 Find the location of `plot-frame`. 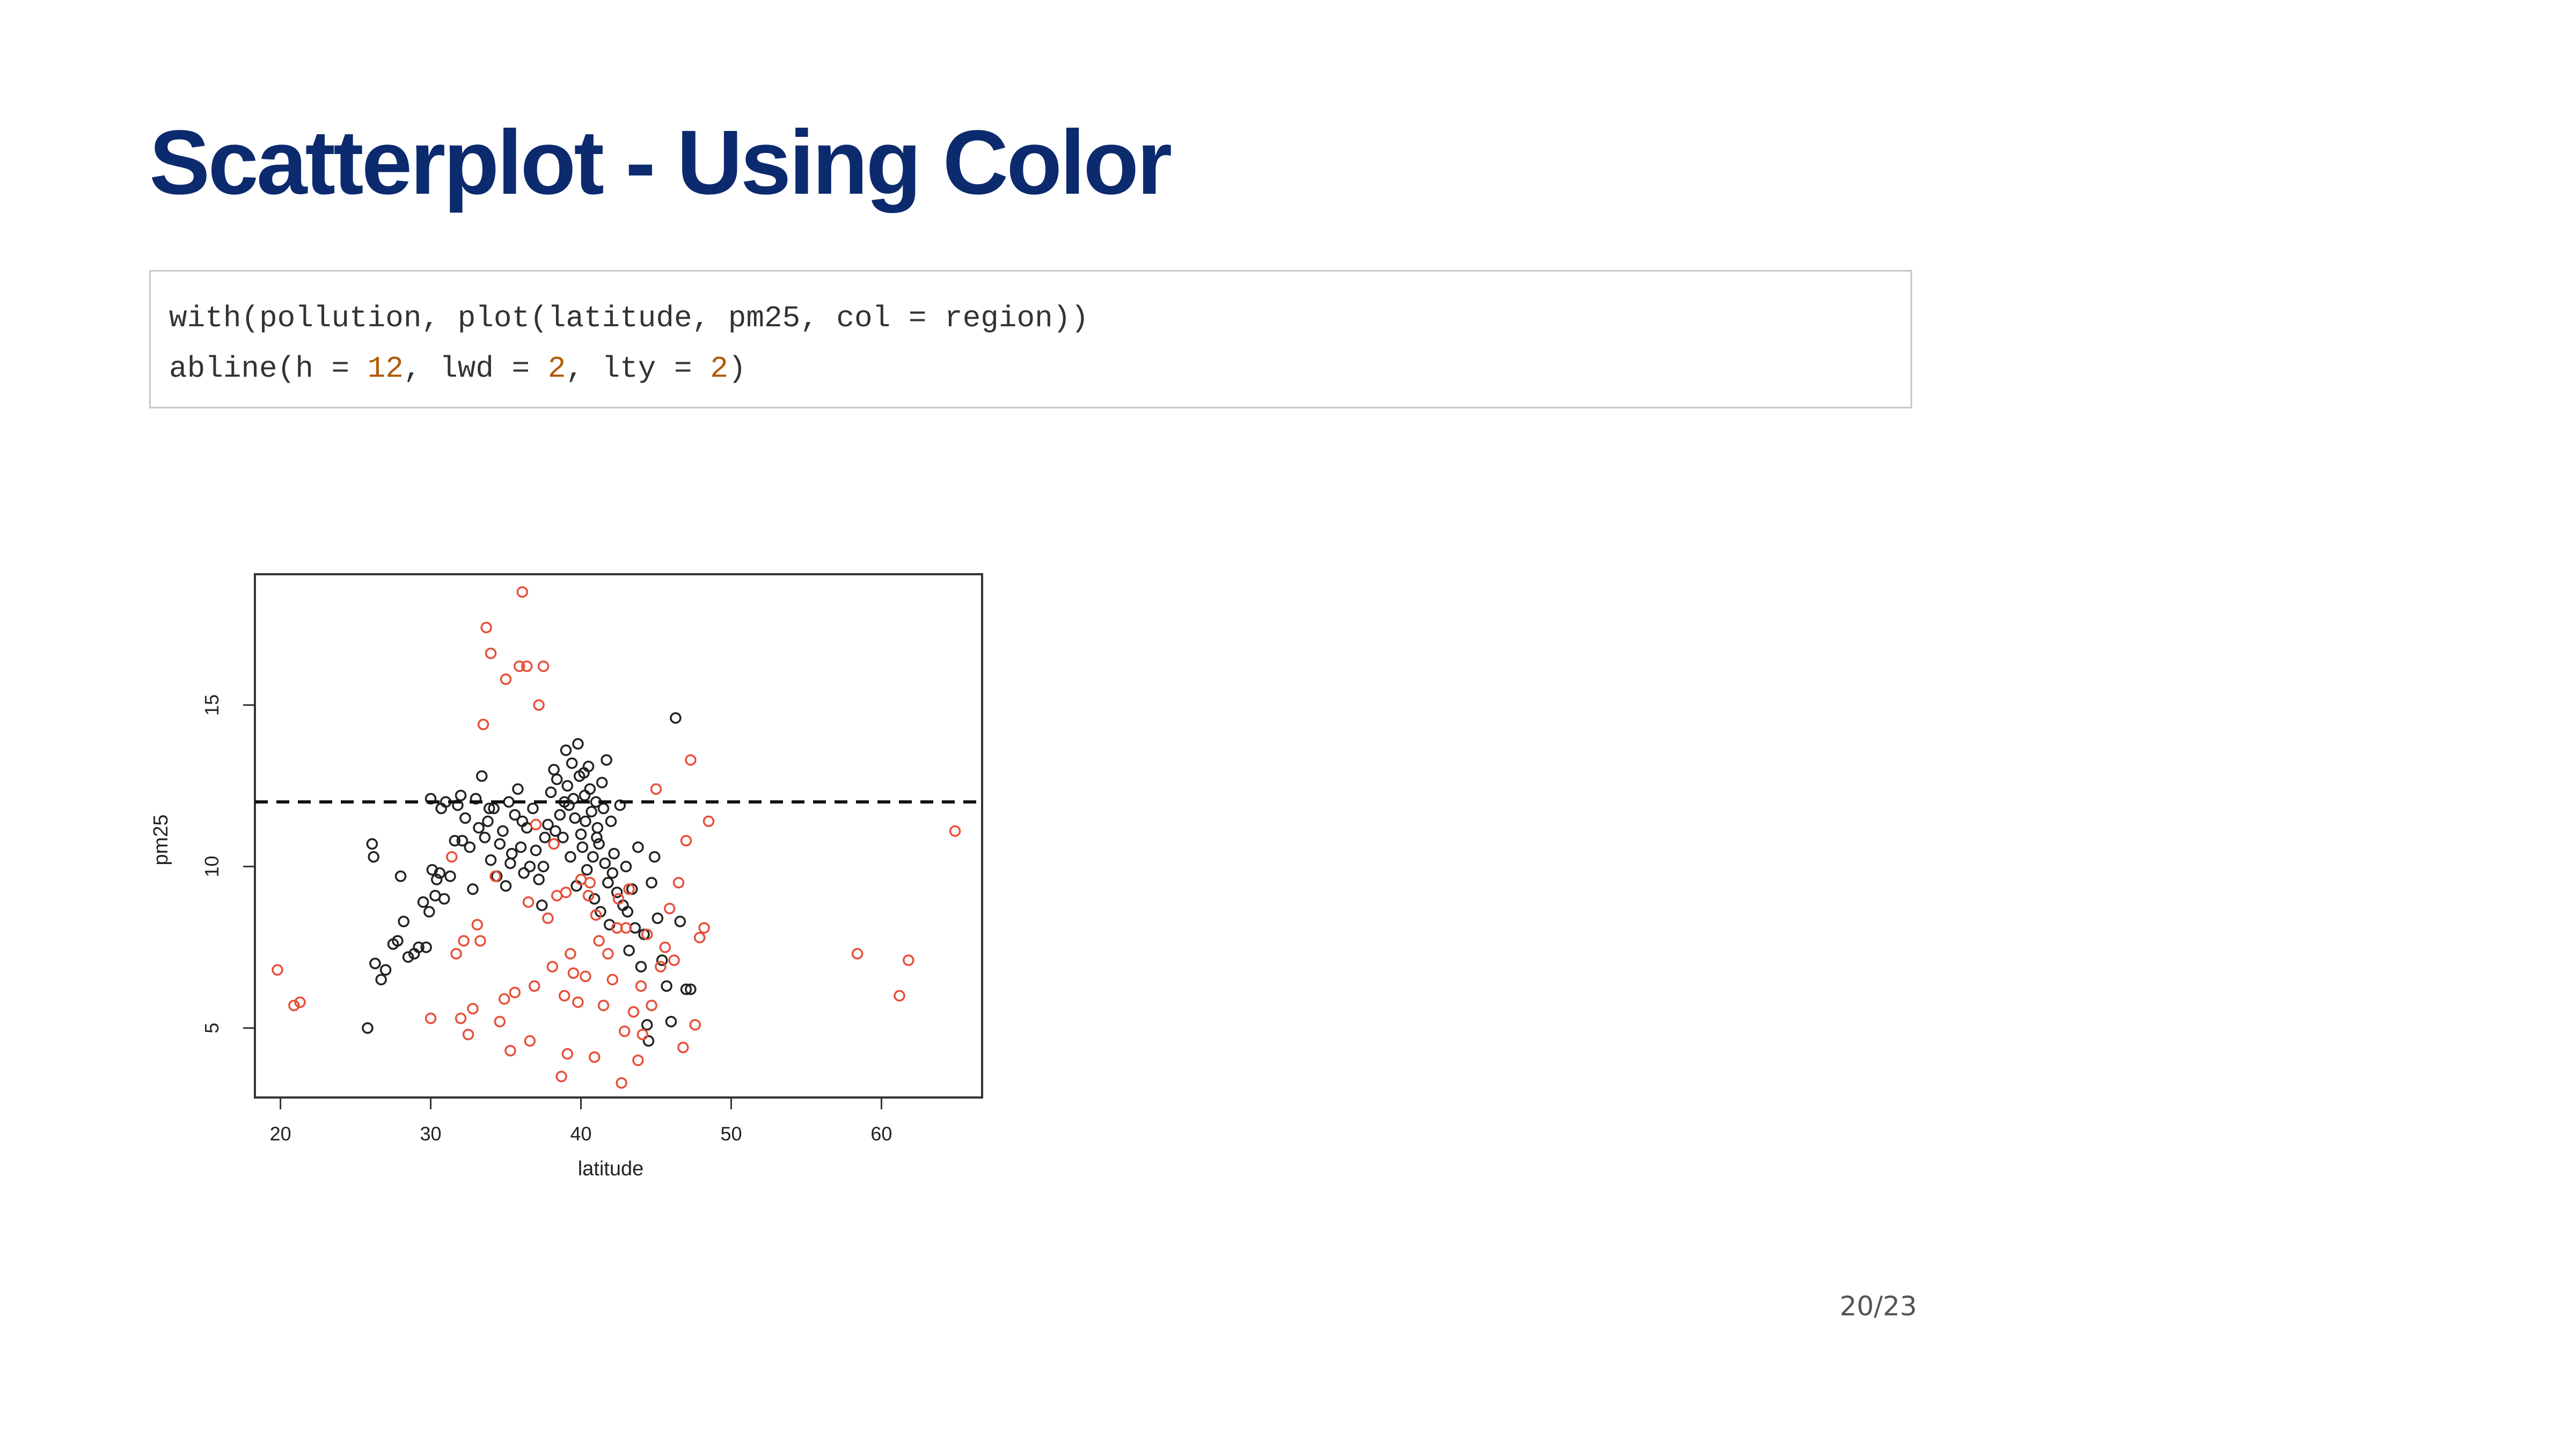

plot-frame is located at coordinates (618, 836).